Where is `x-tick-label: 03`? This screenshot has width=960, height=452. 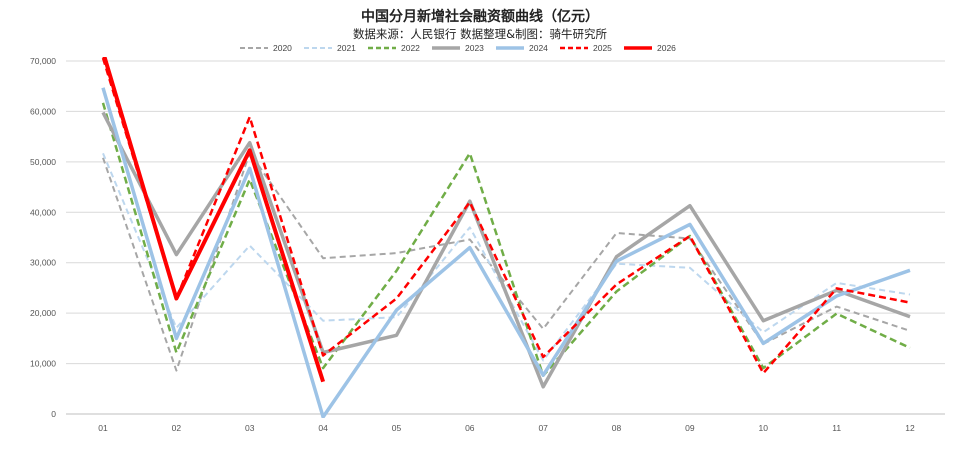 x-tick-label: 03 is located at coordinates (250, 428).